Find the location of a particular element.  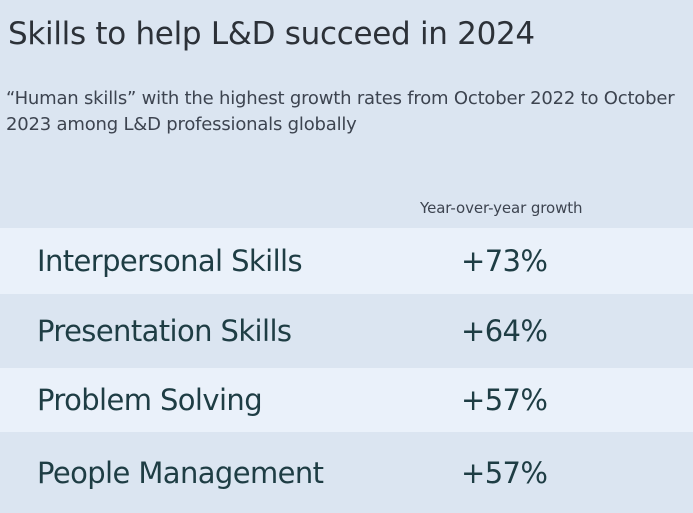

column-header-growth: Year-over-year growth is located at coordinates (501, 208).